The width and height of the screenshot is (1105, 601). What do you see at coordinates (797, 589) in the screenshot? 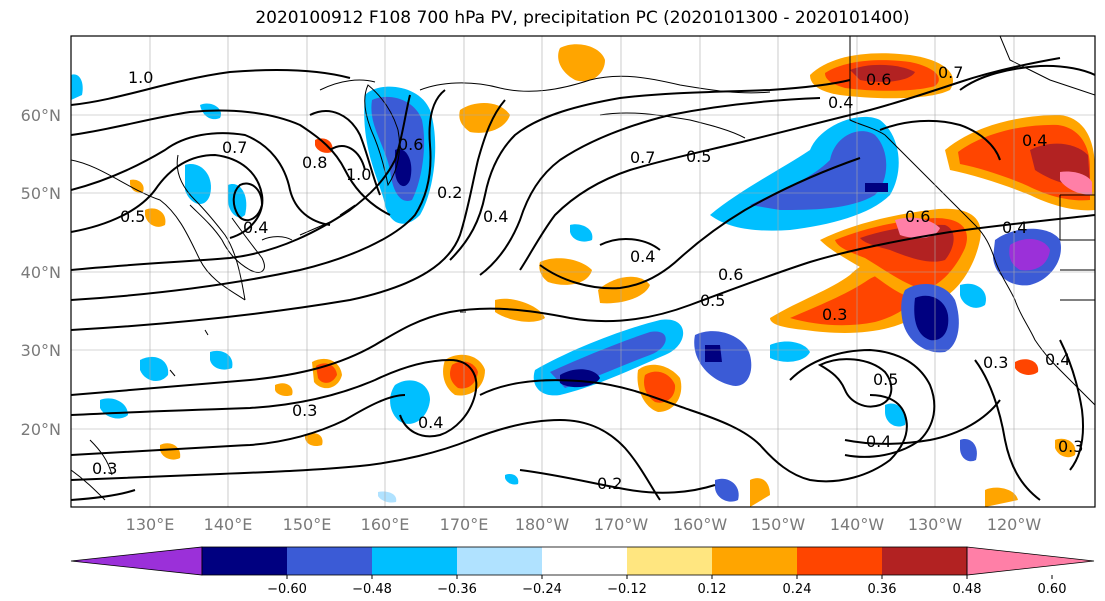
I see `colorbar-tick-label: 0.24` at bounding box center [797, 589].